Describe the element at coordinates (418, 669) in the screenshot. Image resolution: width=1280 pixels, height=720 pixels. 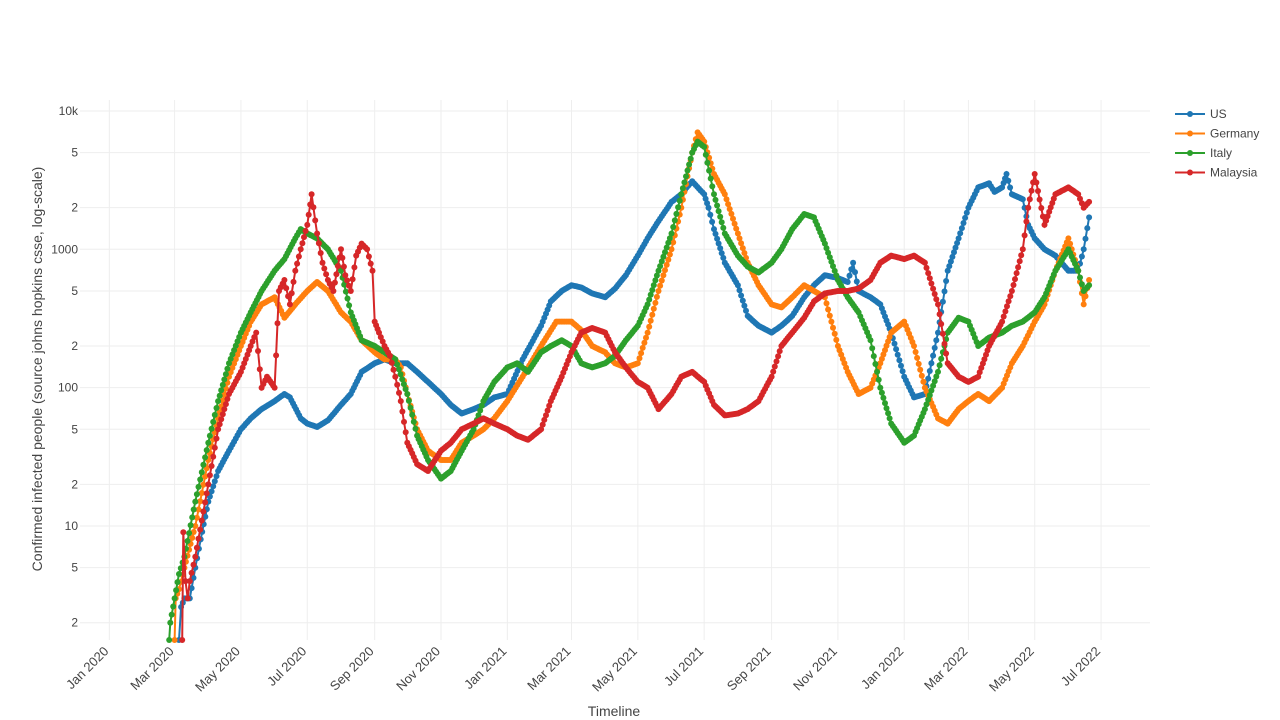
I see `x-tick-label: Nov 2020` at that location.